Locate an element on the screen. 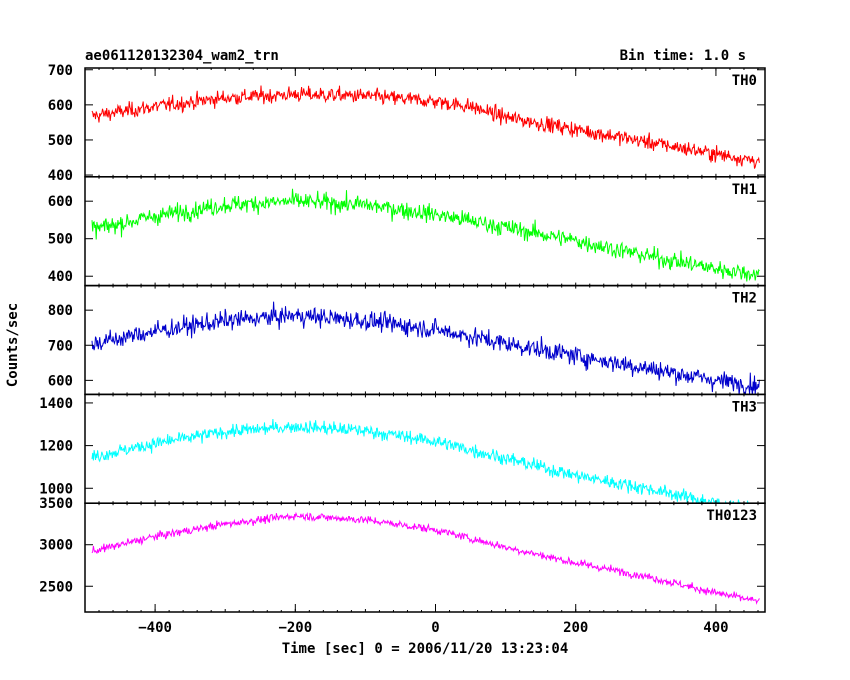 The height and width of the screenshot is (680, 850). series-label-th0: TH0 is located at coordinates (744, 81).